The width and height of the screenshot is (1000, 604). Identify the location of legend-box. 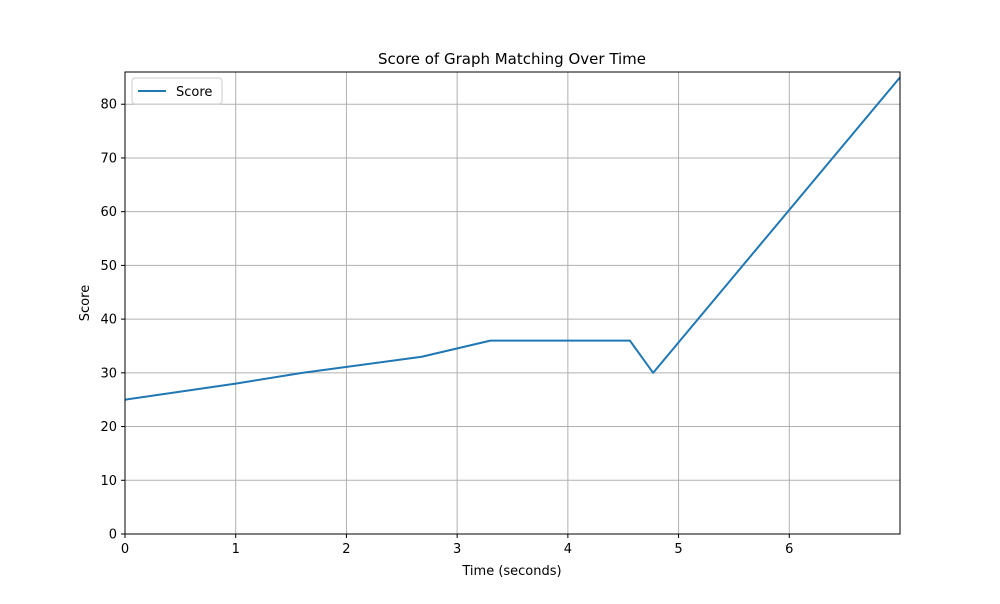
(177, 91).